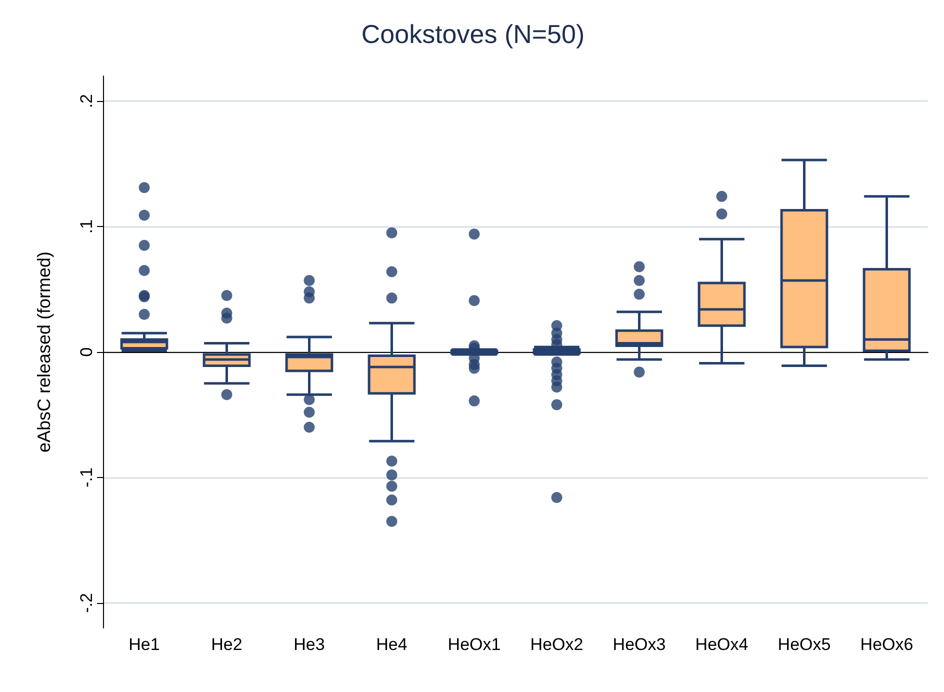 This screenshot has width=944, height=692. What do you see at coordinates (473, 34) in the screenshot?
I see `chart-title: Cookstoves (N=50)` at bounding box center [473, 34].